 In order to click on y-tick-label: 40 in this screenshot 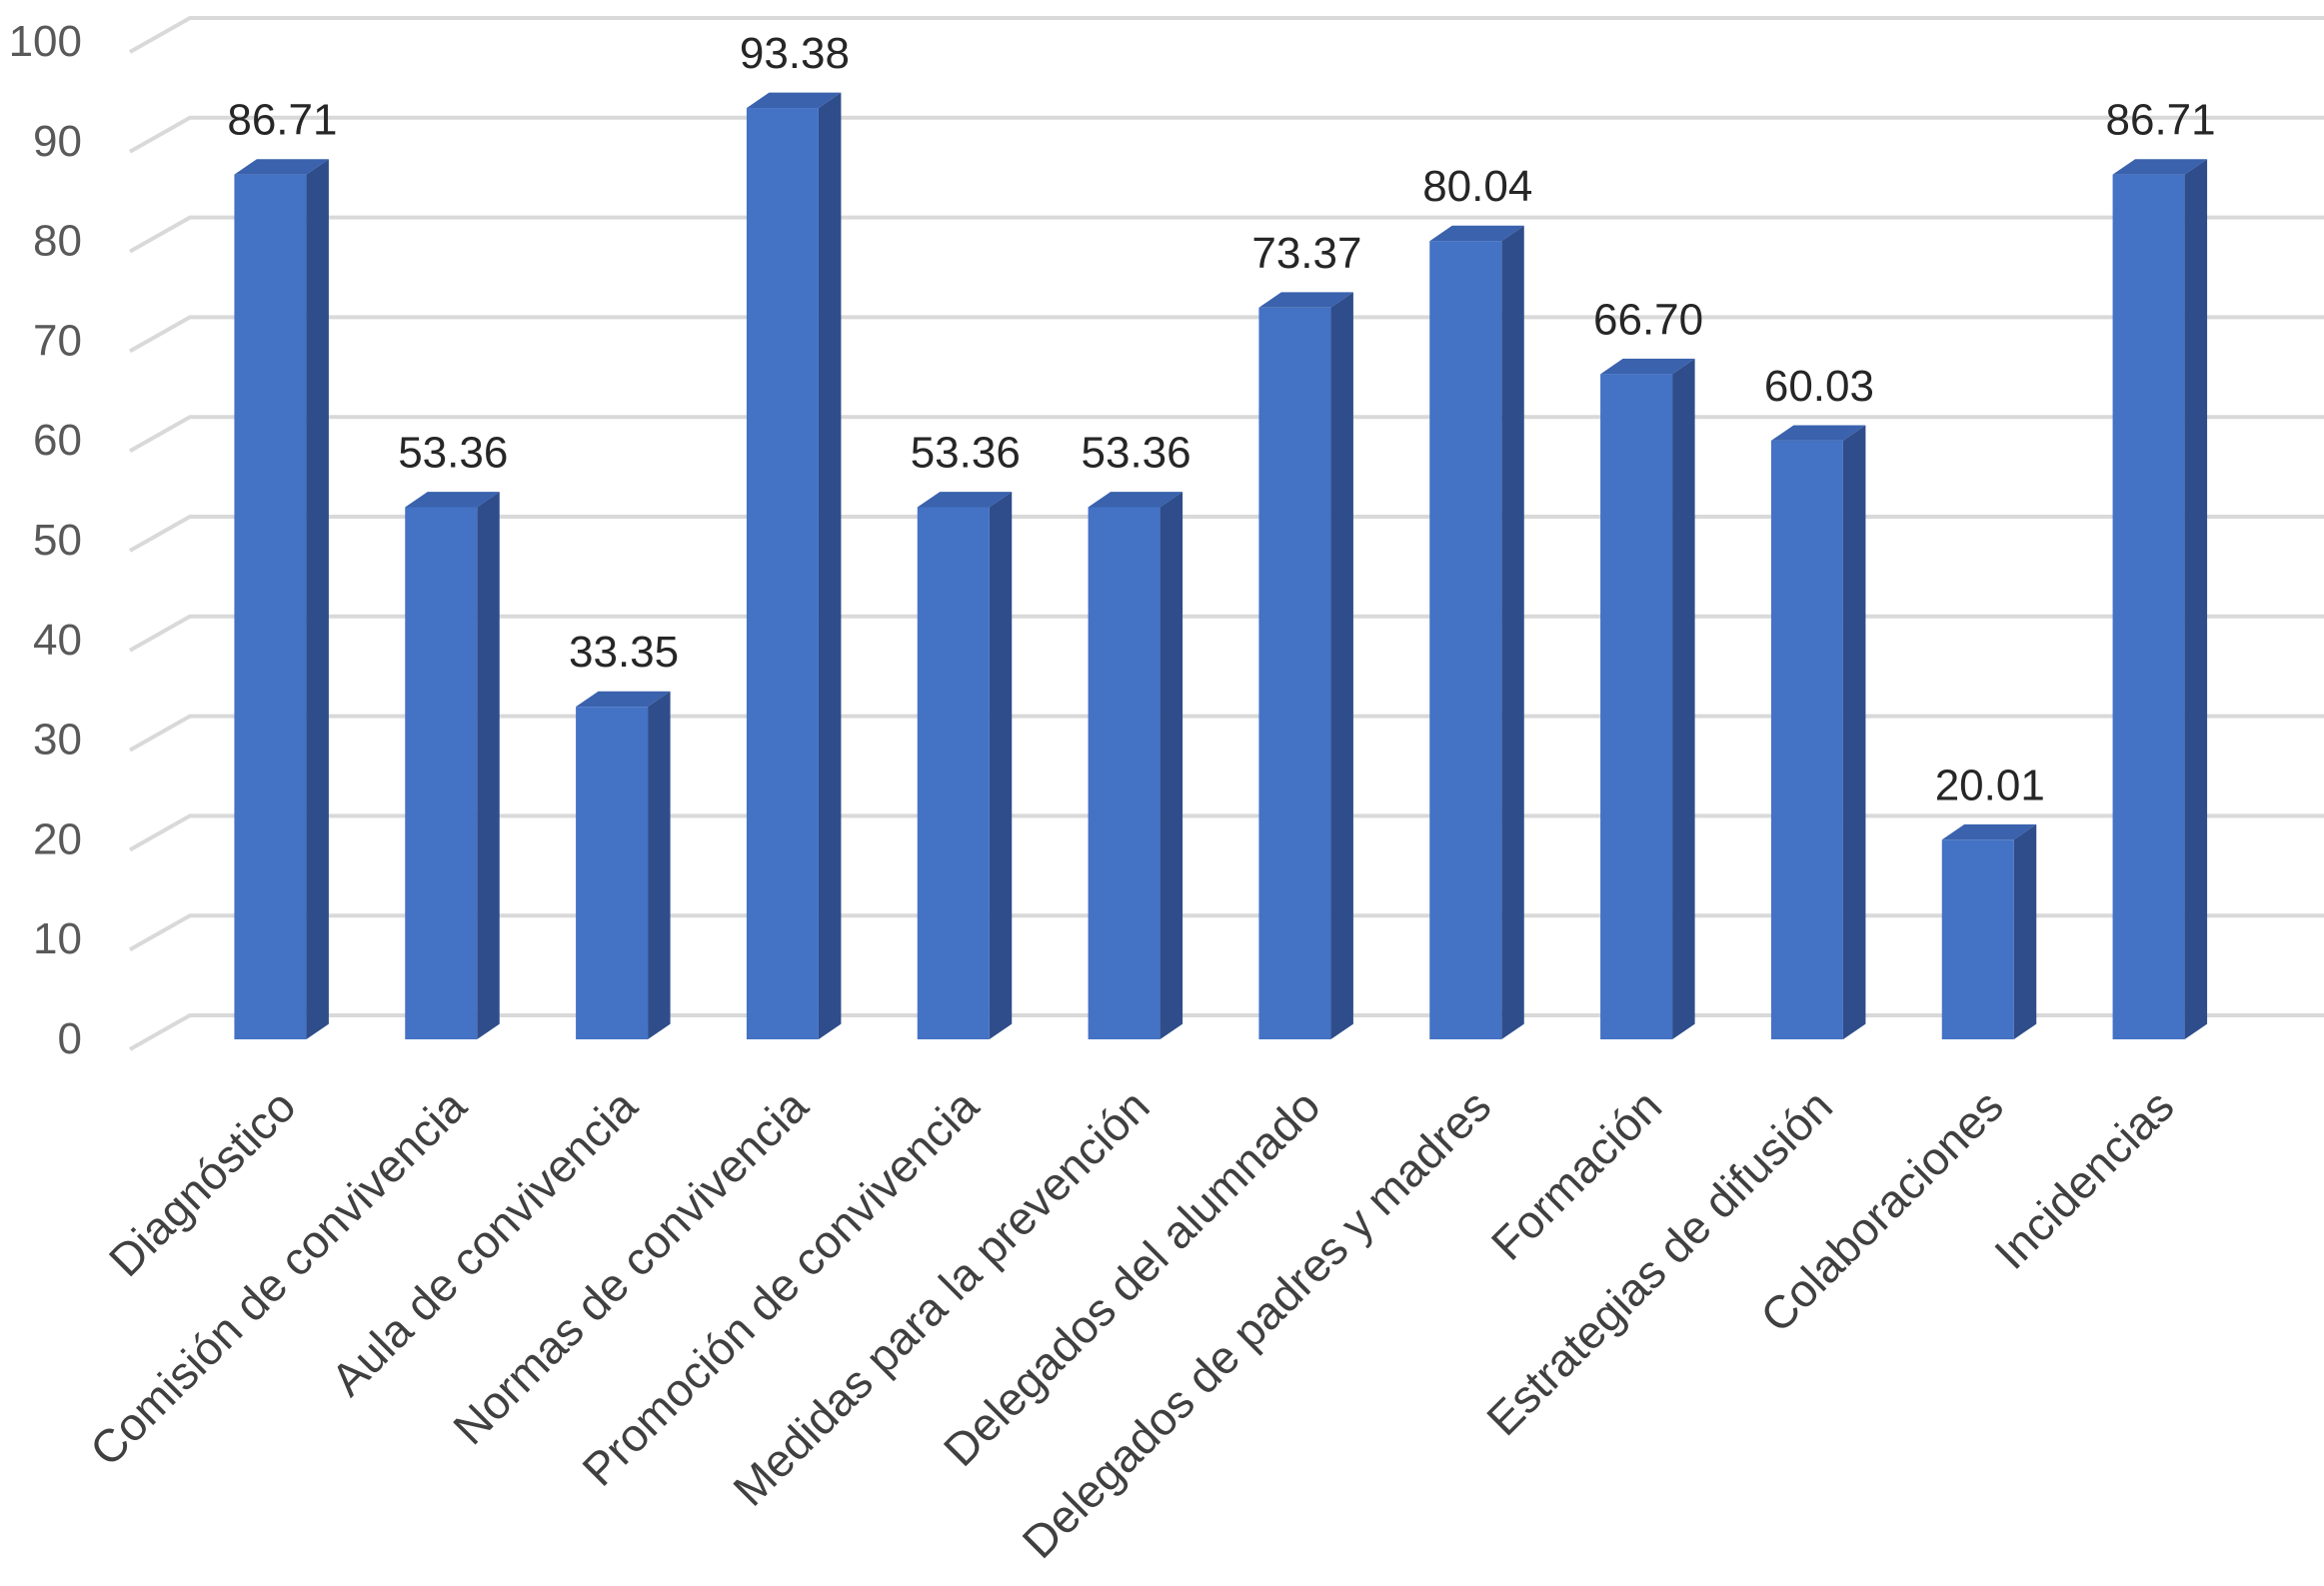, I will do `click(57, 640)`.